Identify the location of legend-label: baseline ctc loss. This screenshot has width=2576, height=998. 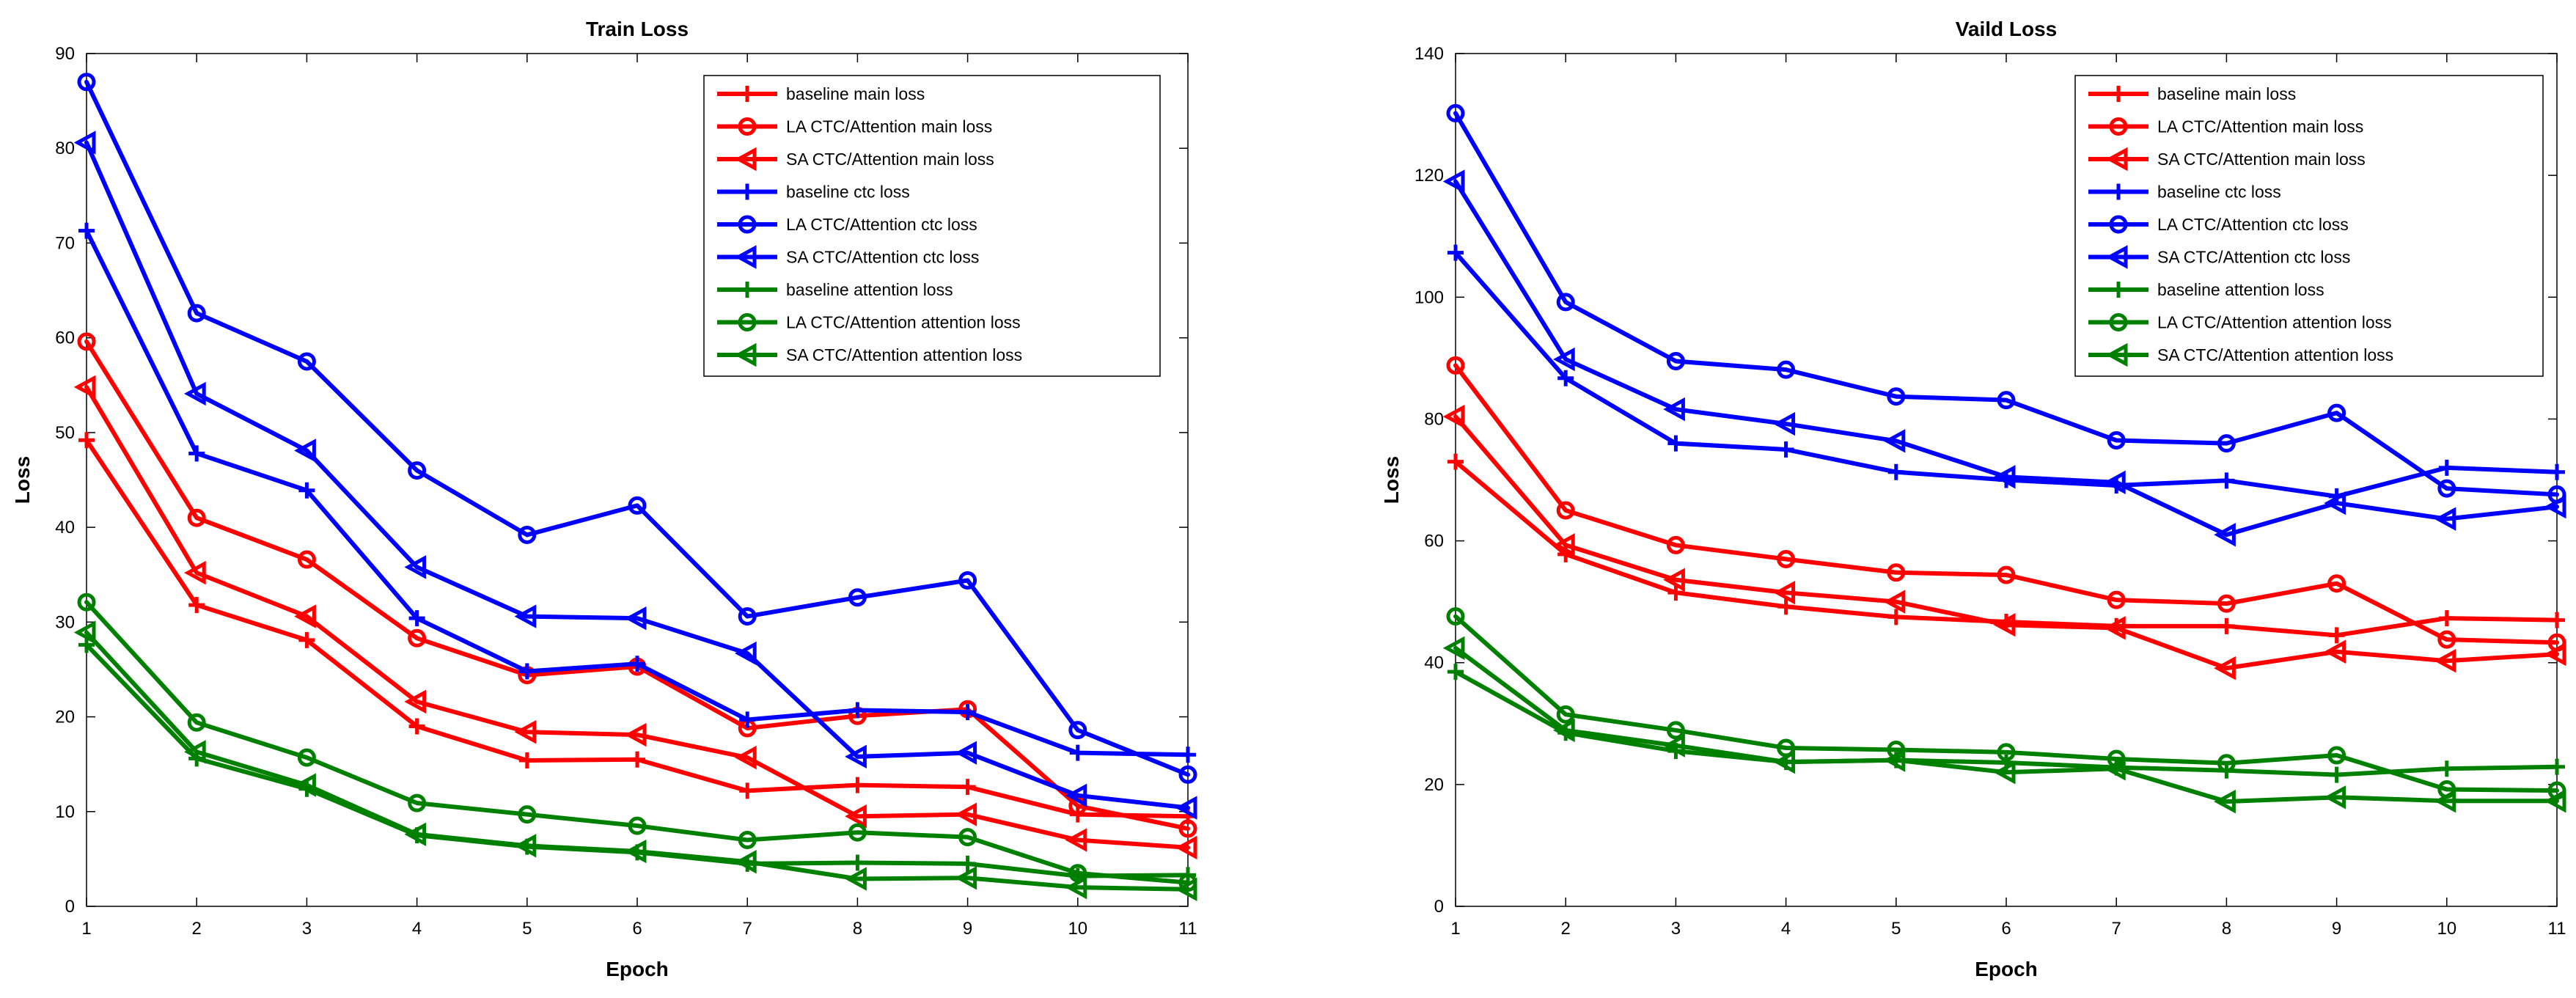
(848, 193).